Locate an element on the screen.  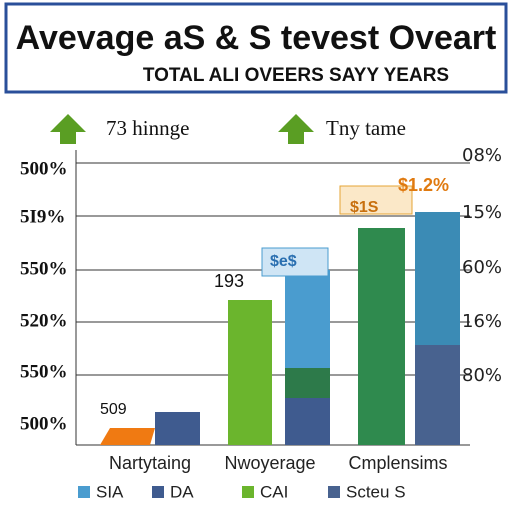
subtitle: TOTAL ALI OVEERS SAYY YEARS is located at coordinates (296, 75).